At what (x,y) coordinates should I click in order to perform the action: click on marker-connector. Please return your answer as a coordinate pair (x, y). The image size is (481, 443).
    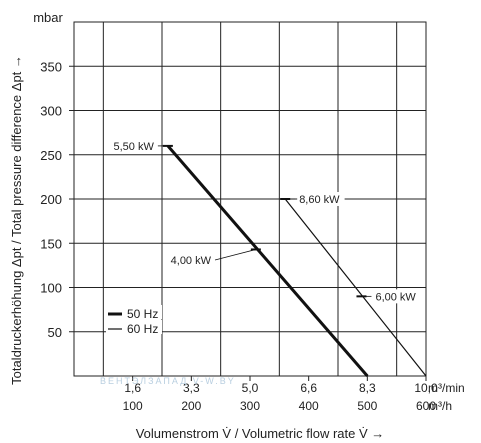
    Looking at the image, I should click on (235, 255).